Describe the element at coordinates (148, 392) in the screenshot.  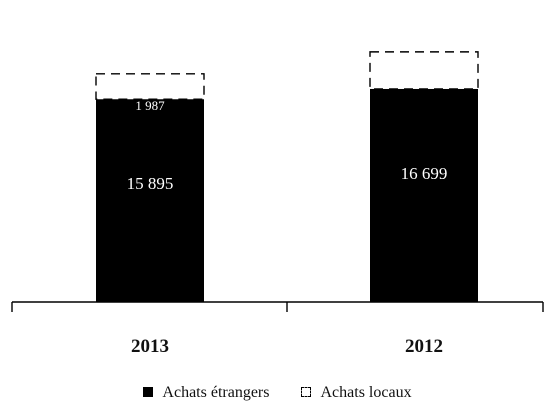
I see `legend-swatch-achats-etrangers` at that location.